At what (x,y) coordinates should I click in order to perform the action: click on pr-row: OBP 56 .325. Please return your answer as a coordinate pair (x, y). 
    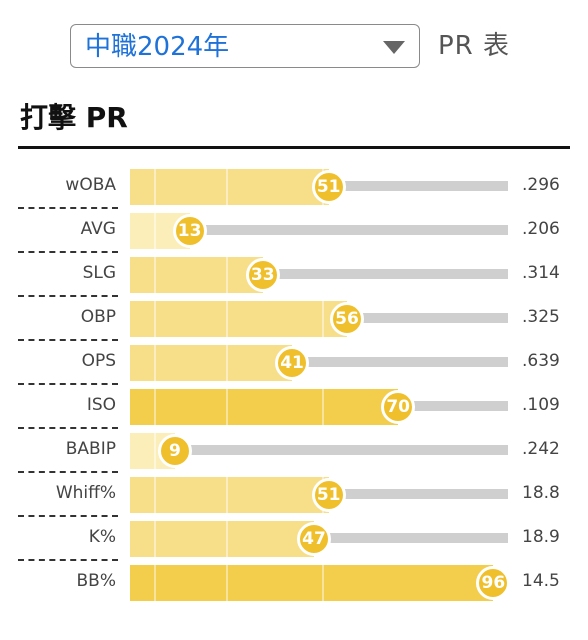
    Looking at the image, I should click on (294, 319).